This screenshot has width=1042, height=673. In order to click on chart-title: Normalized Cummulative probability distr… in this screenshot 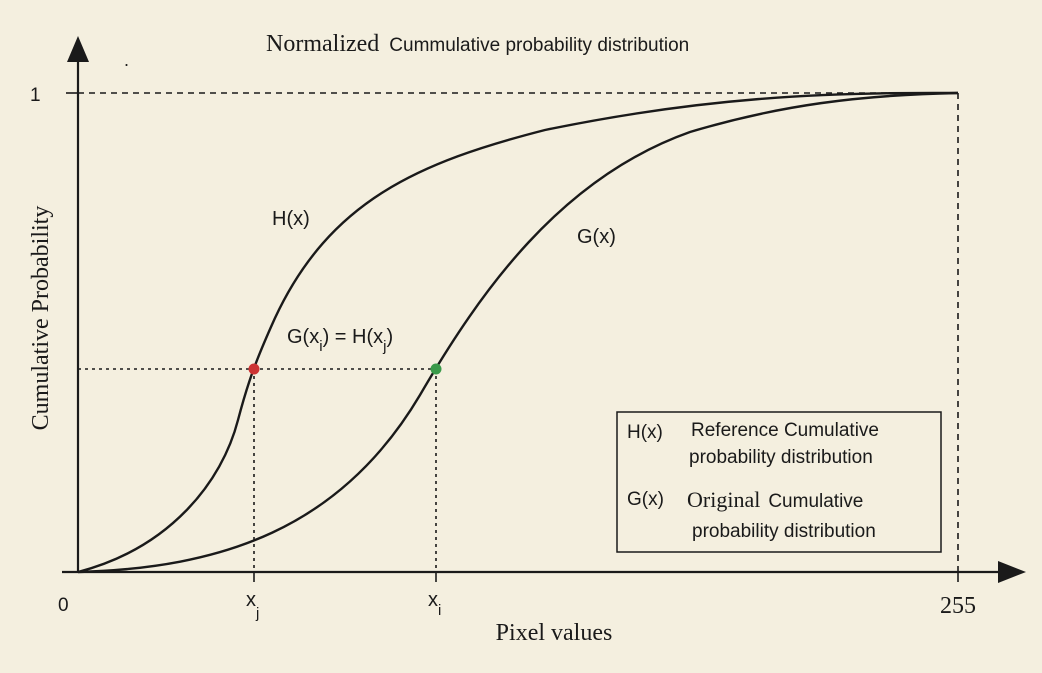, I will do `click(477, 44)`.